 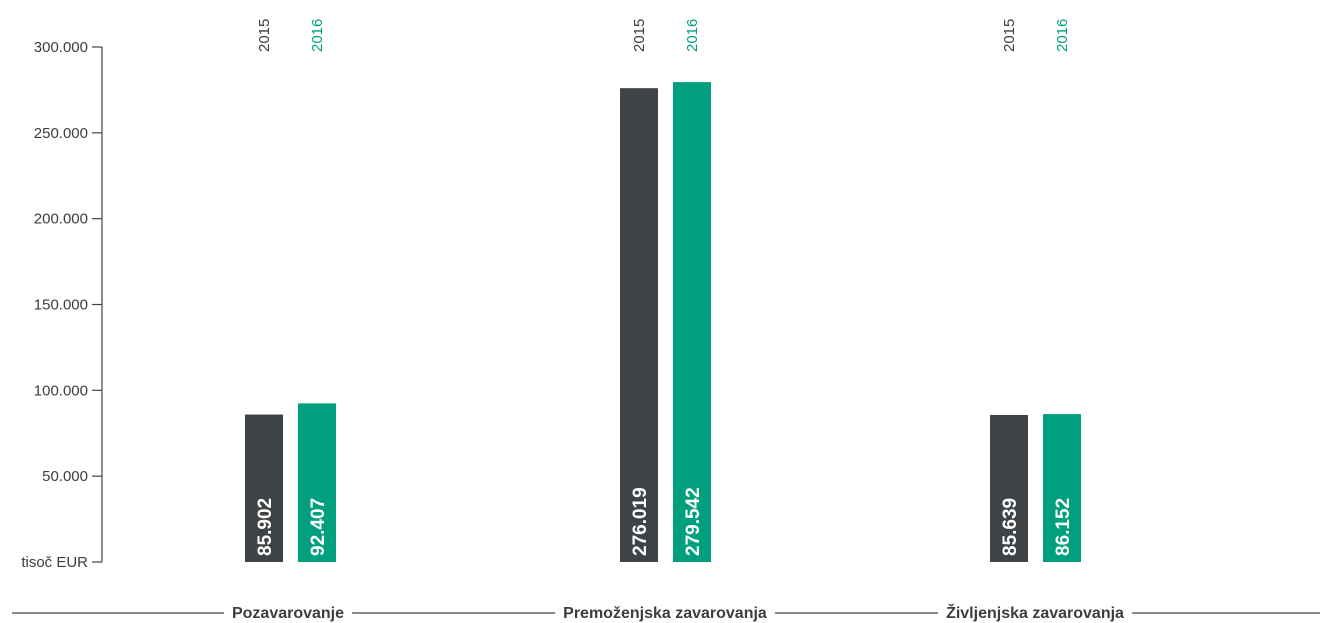 What do you see at coordinates (61, 47) in the screenshot?
I see `y-tick-label: 300.000` at bounding box center [61, 47].